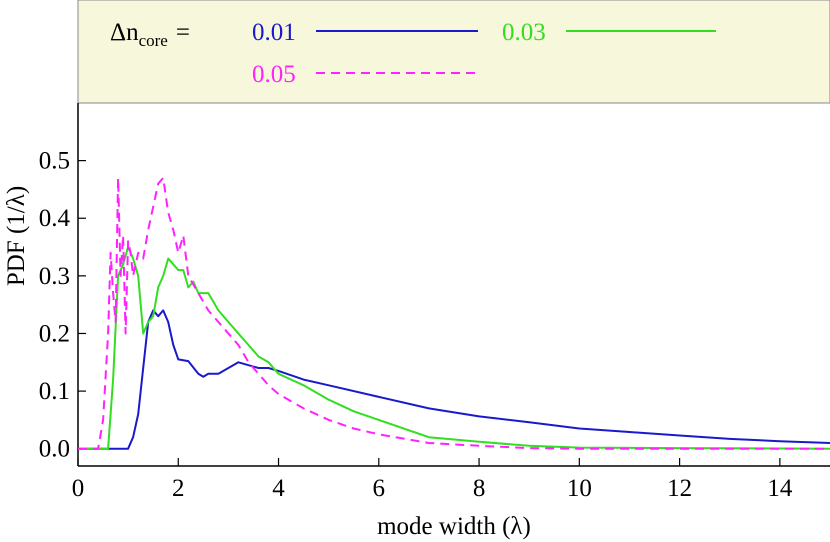 The width and height of the screenshot is (830, 542). I want to click on y-tick-label: 0.3, so click(54, 276).